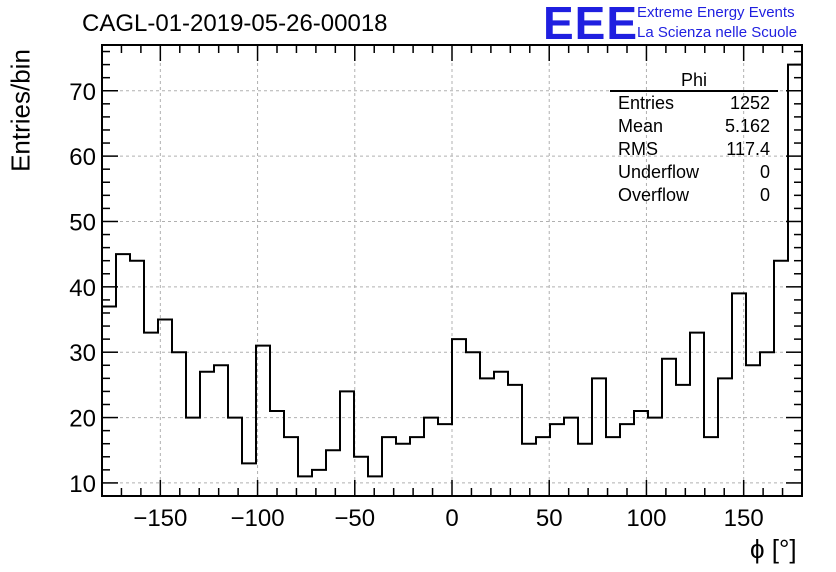  I want to click on x-tick-label: 100, so click(646, 518).